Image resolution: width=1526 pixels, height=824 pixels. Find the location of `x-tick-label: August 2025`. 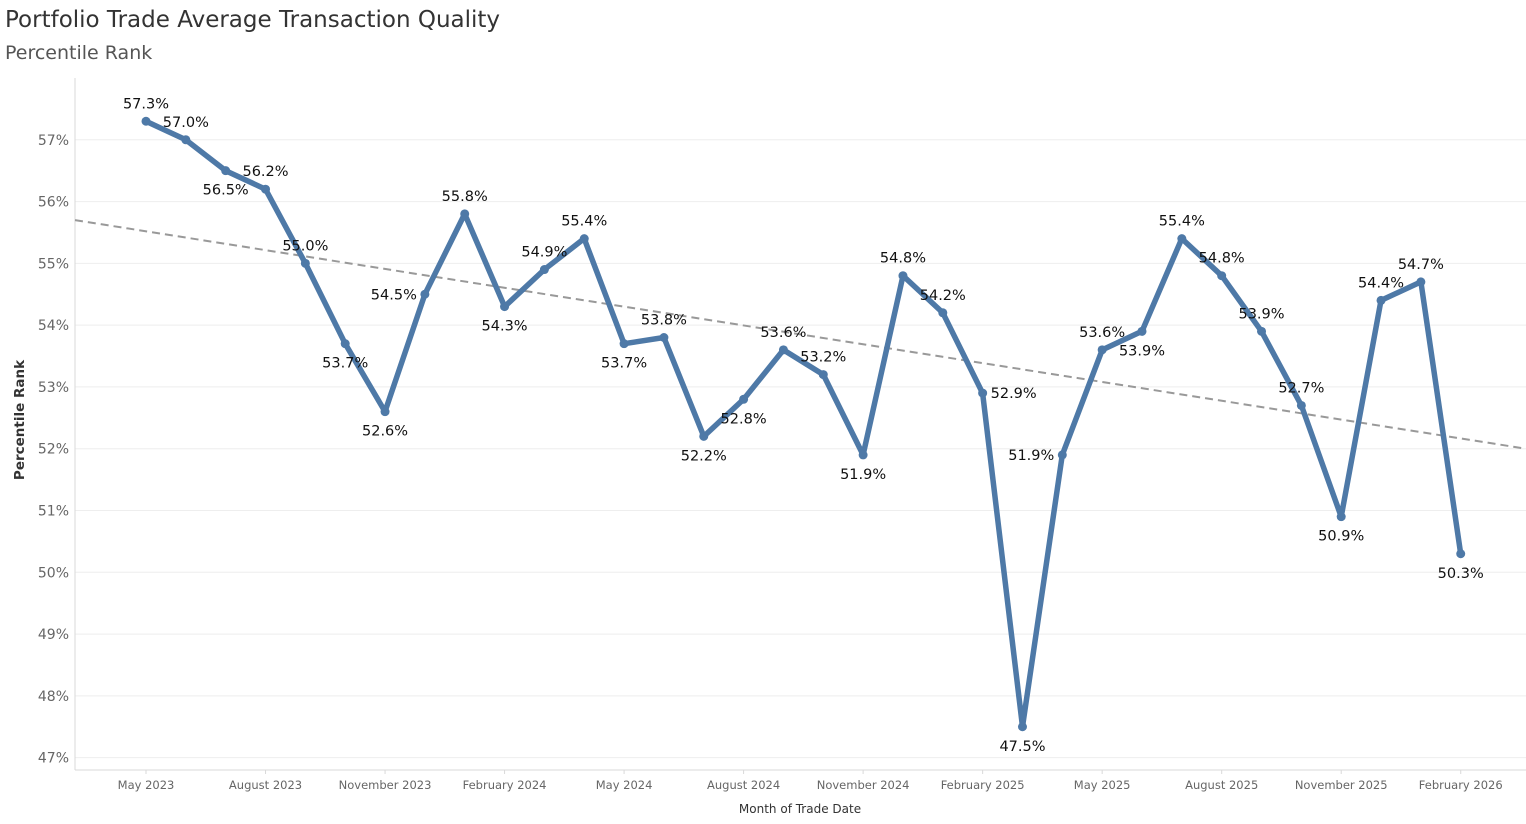

x-tick-label: August 2025 is located at coordinates (1221, 785).